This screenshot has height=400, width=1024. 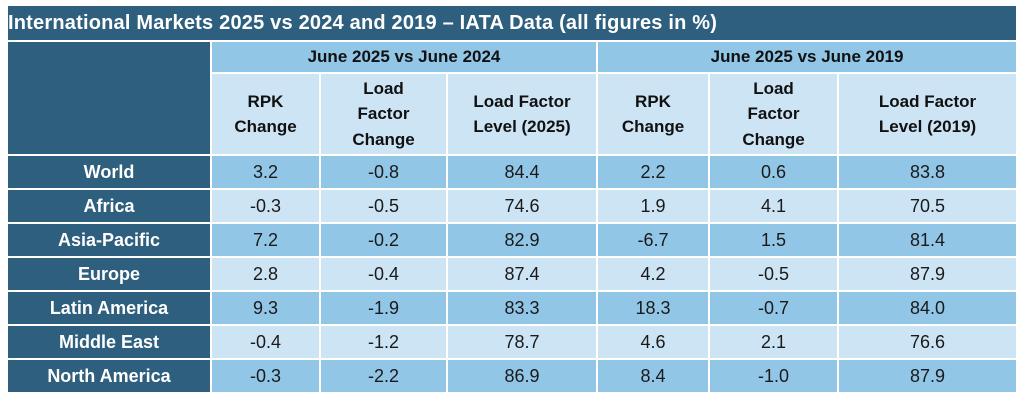 I want to click on table-row-asia-pacific: Asia-Pacific 7.2 -0.2 82.9 -6.7 1.5 81.4, so click(x=512, y=240).